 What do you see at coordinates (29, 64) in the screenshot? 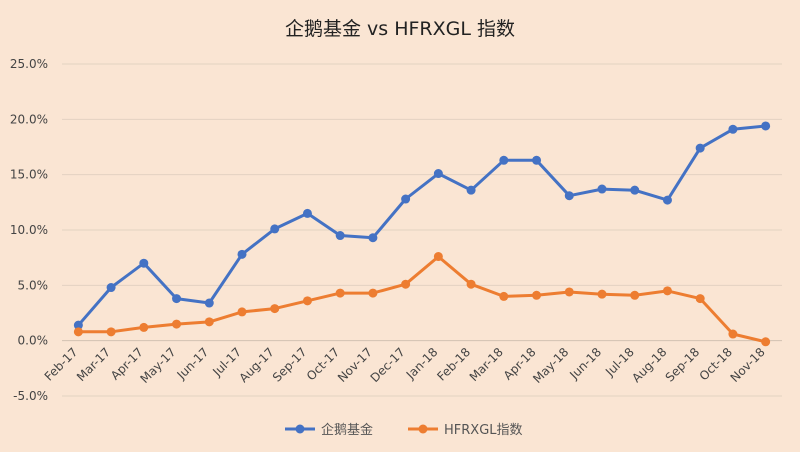
I see `y-tick-label: 25.0%` at bounding box center [29, 64].